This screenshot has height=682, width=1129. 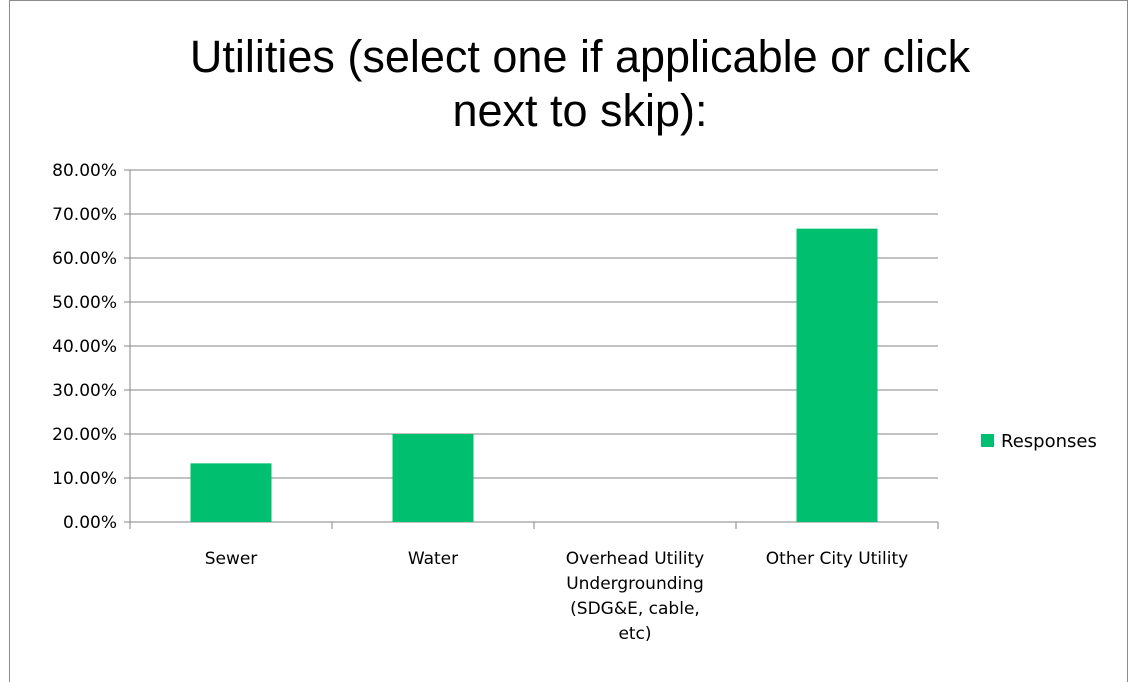 I want to click on y-tick-label: 10.00%, so click(x=84, y=479).